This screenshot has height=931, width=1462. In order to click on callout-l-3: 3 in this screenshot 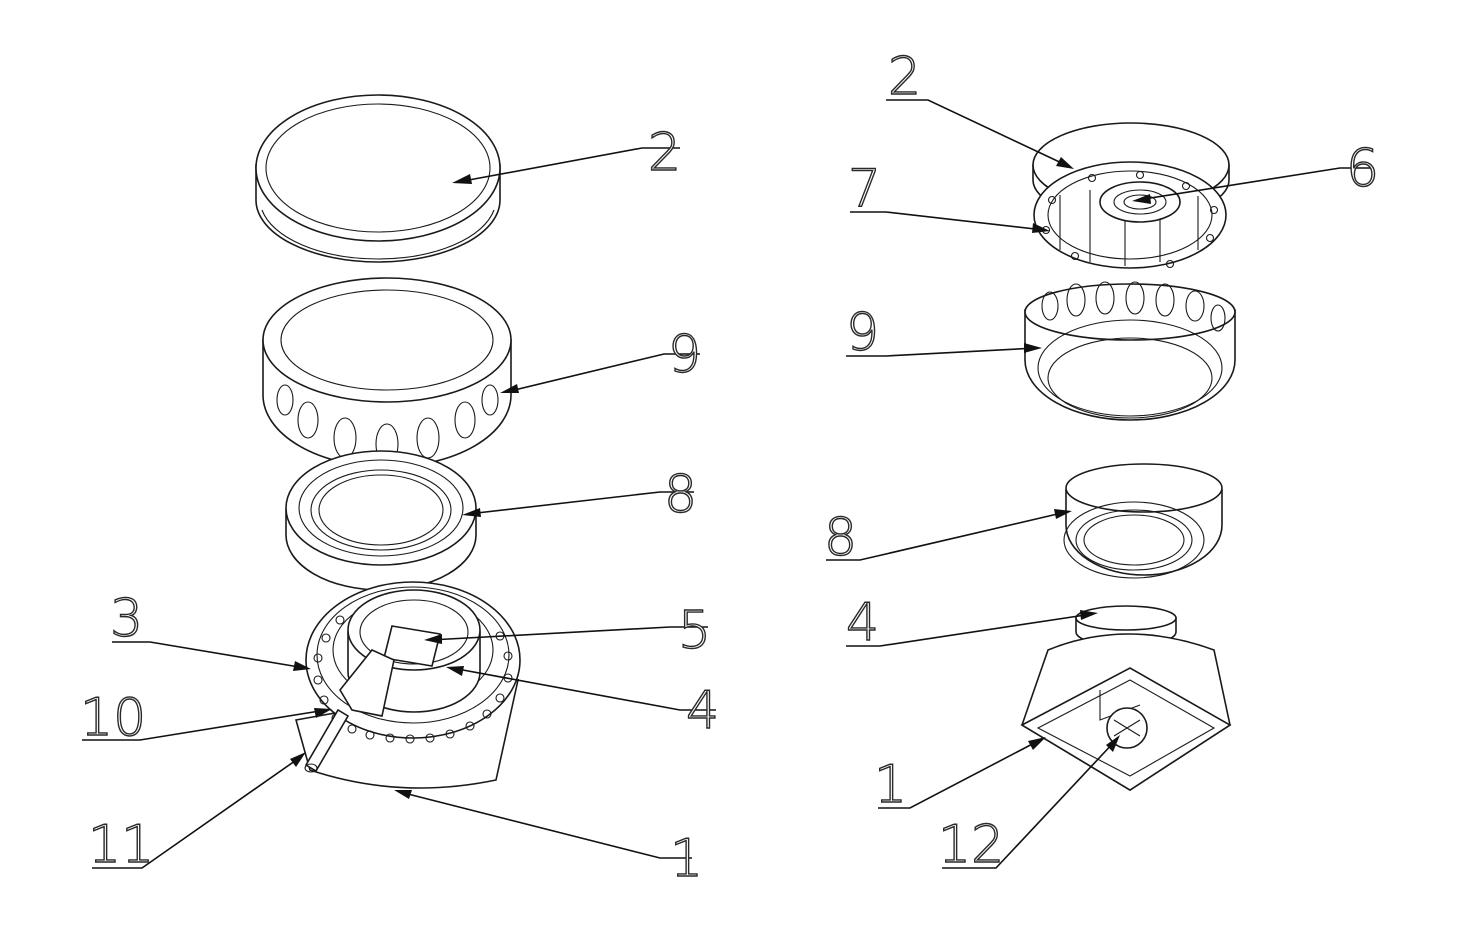, I will do `click(126, 619)`.